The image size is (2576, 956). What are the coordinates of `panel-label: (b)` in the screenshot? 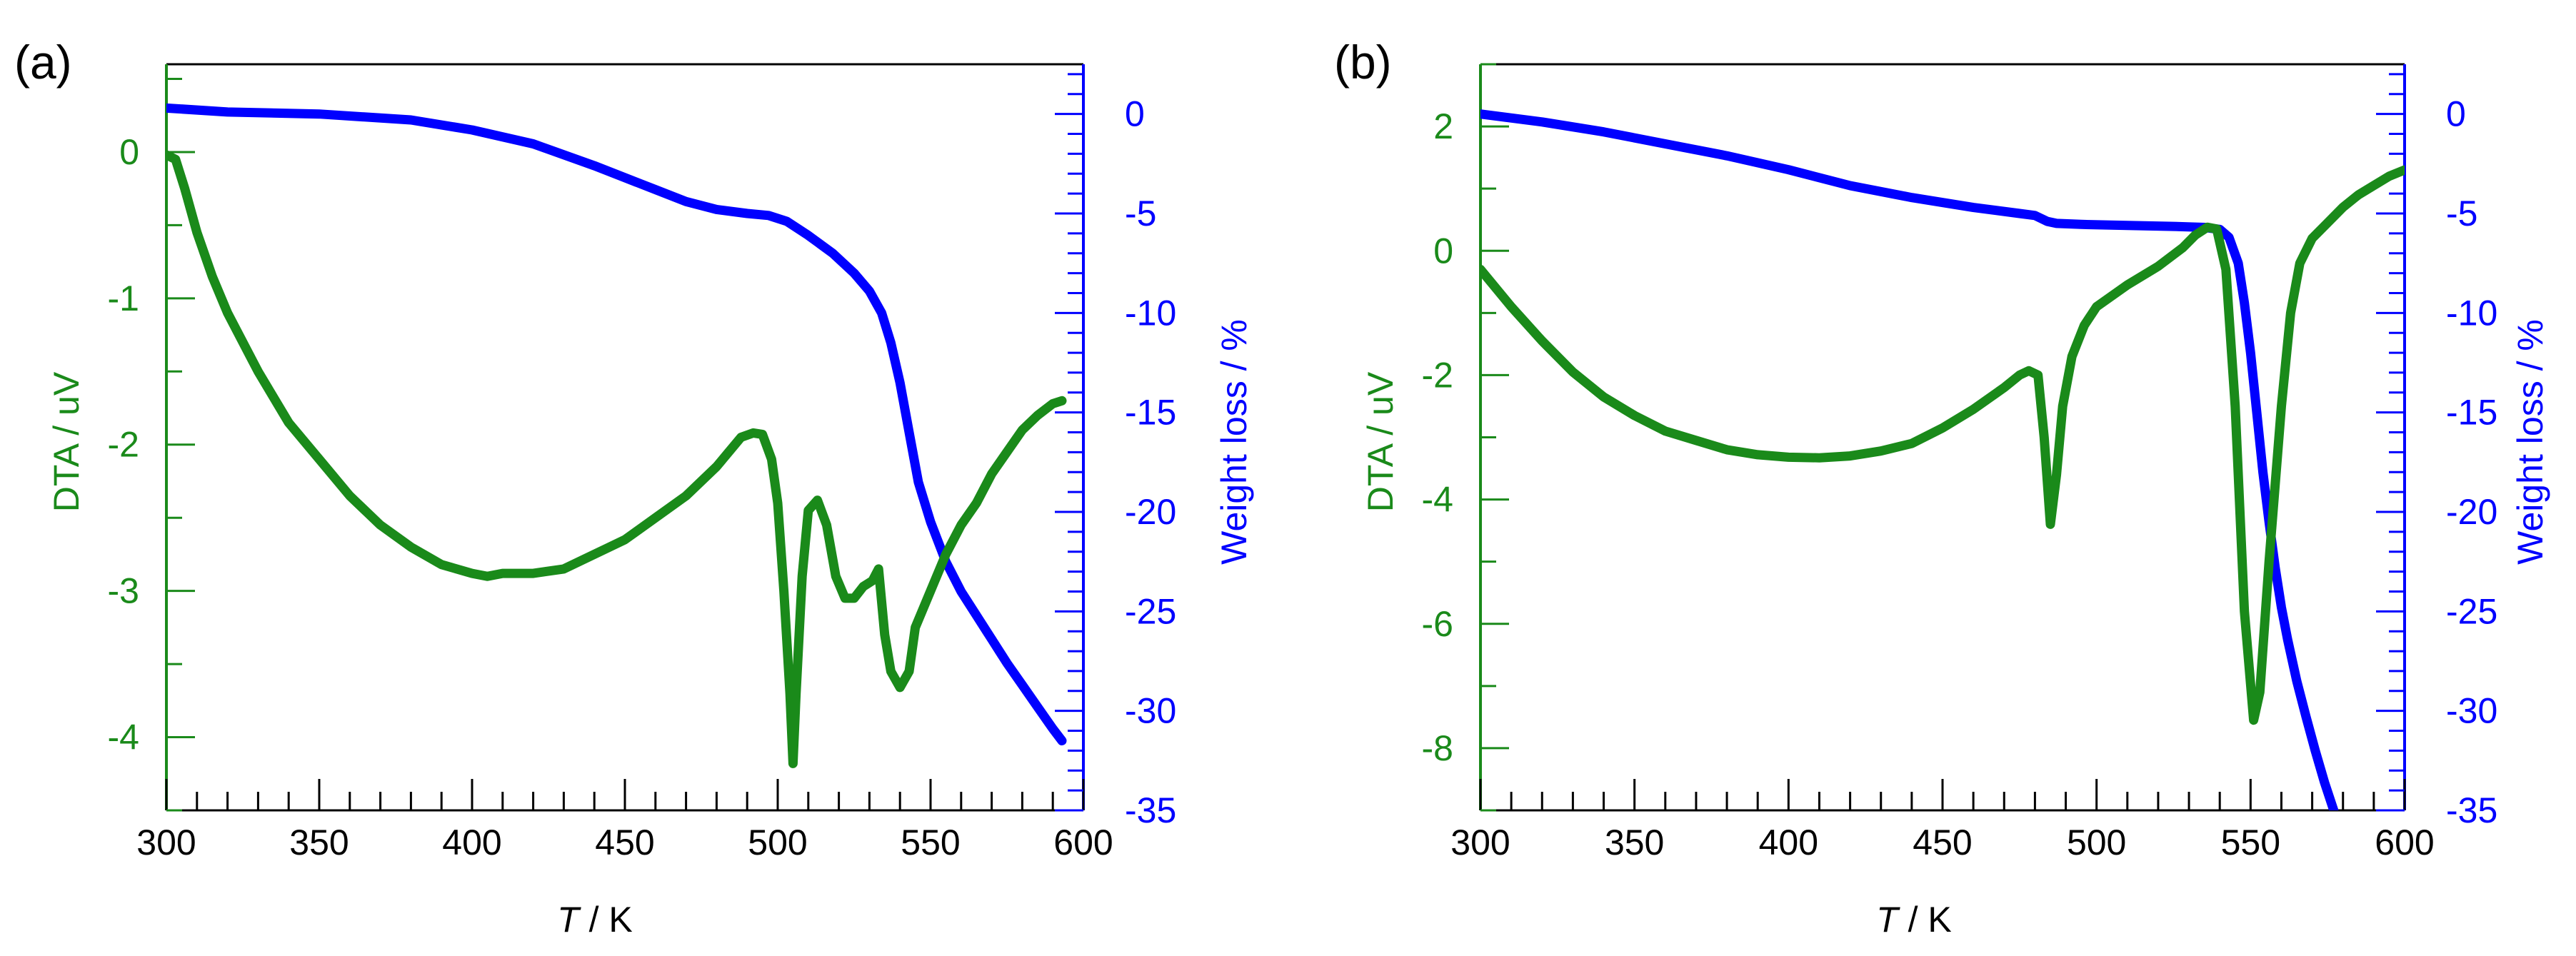 It's located at (1363, 62).